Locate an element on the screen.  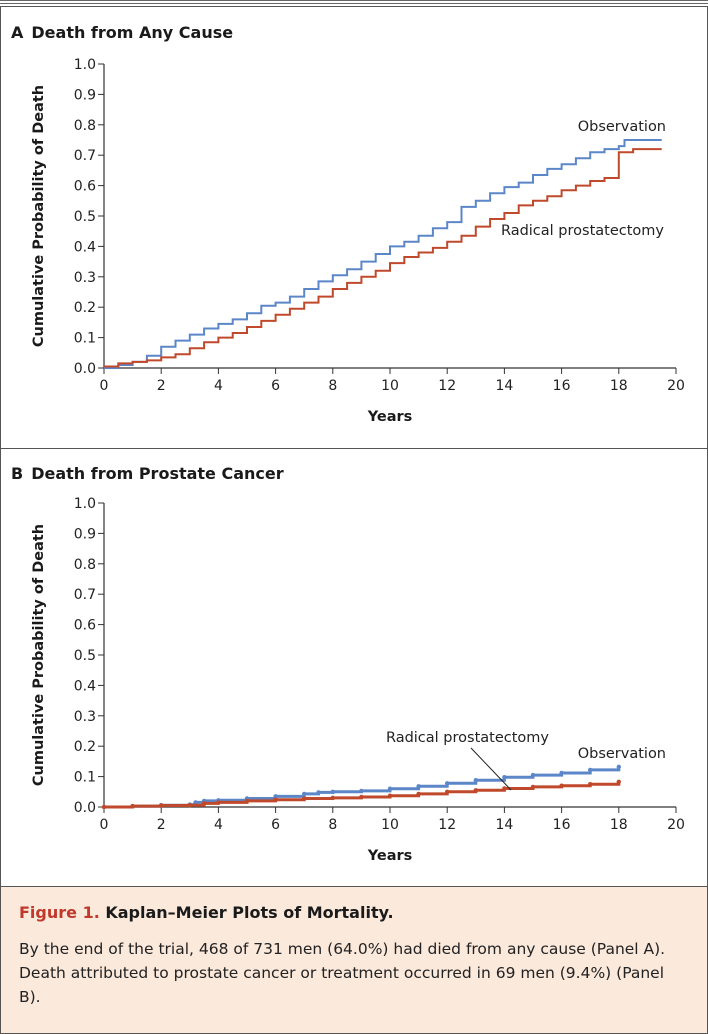
top-rule is located at coordinates (354, 0).